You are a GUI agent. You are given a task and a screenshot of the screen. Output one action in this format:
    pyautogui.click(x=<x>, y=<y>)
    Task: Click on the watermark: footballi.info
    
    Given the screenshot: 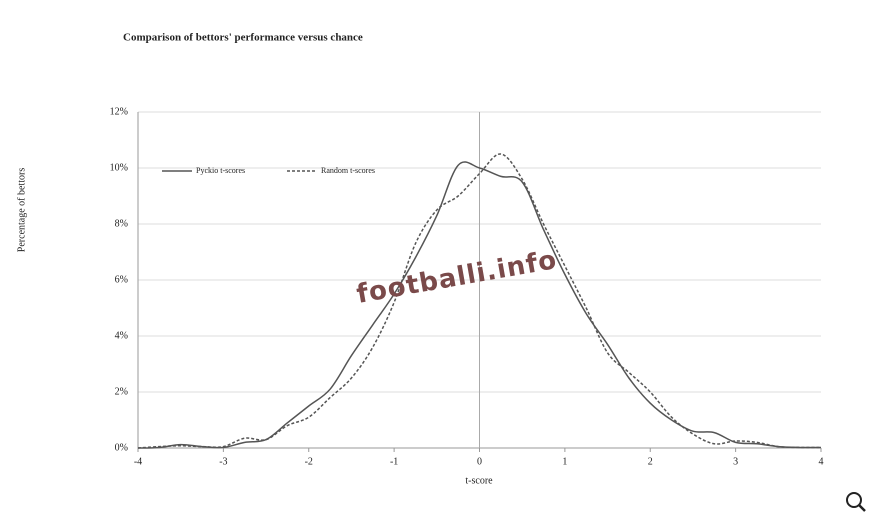 What is the action you would take?
    pyautogui.click(x=456, y=277)
    